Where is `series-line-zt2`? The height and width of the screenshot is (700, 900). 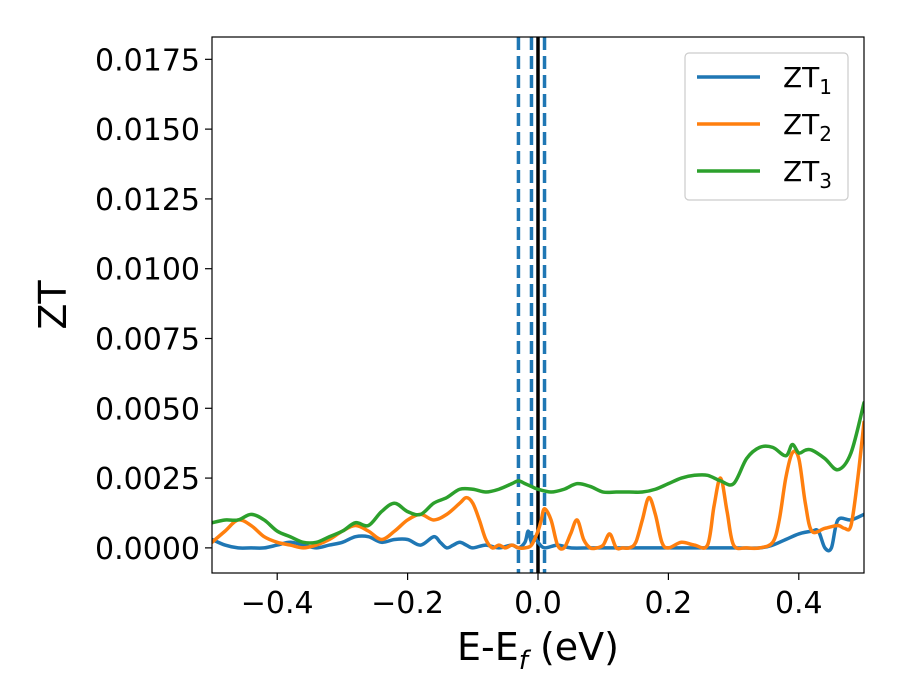 series-line-zt2 is located at coordinates (538, 485).